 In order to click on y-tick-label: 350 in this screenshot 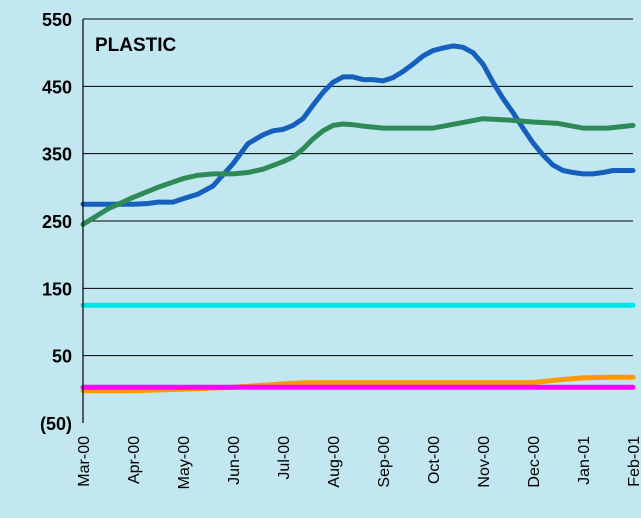, I will do `click(57, 155)`.